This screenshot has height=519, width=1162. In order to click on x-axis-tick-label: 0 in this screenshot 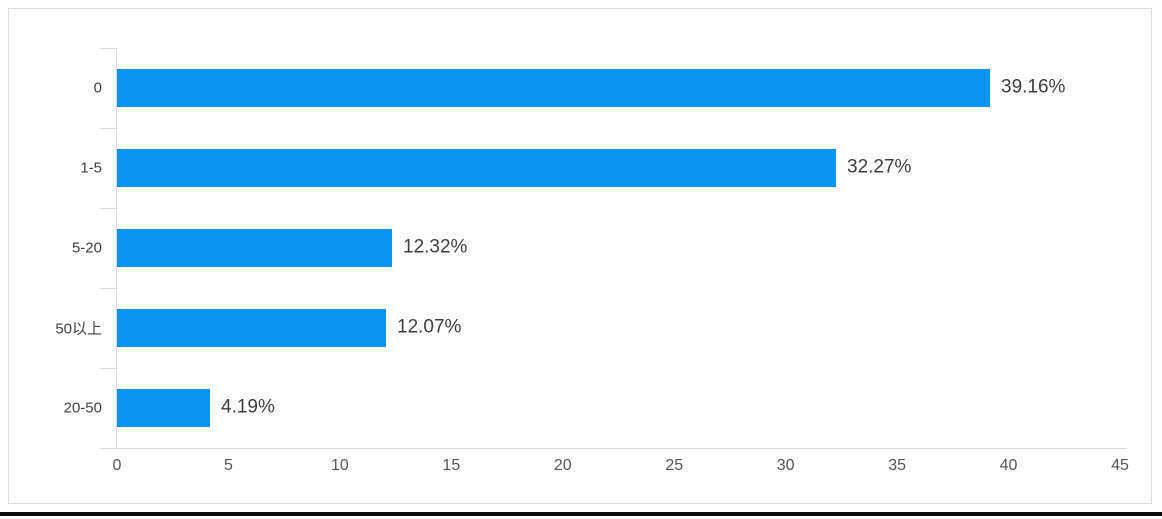, I will do `click(117, 465)`.